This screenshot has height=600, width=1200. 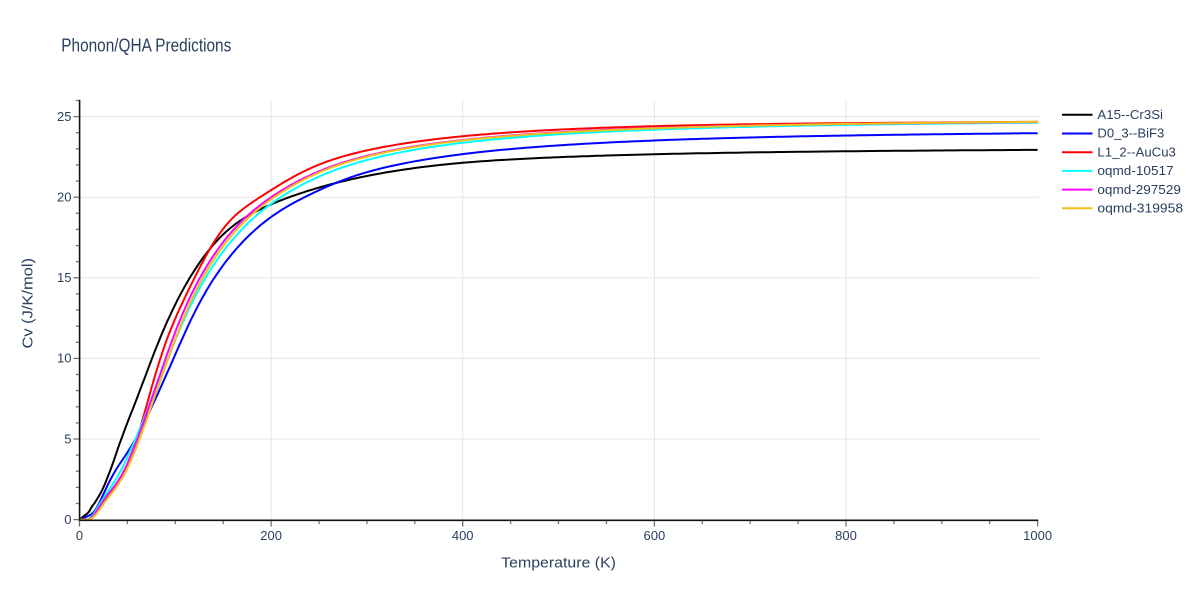 What do you see at coordinates (1139, 189) in the screenshot?
I see `svg-text: oqmd-297529` at bounding box center [1139, 189].